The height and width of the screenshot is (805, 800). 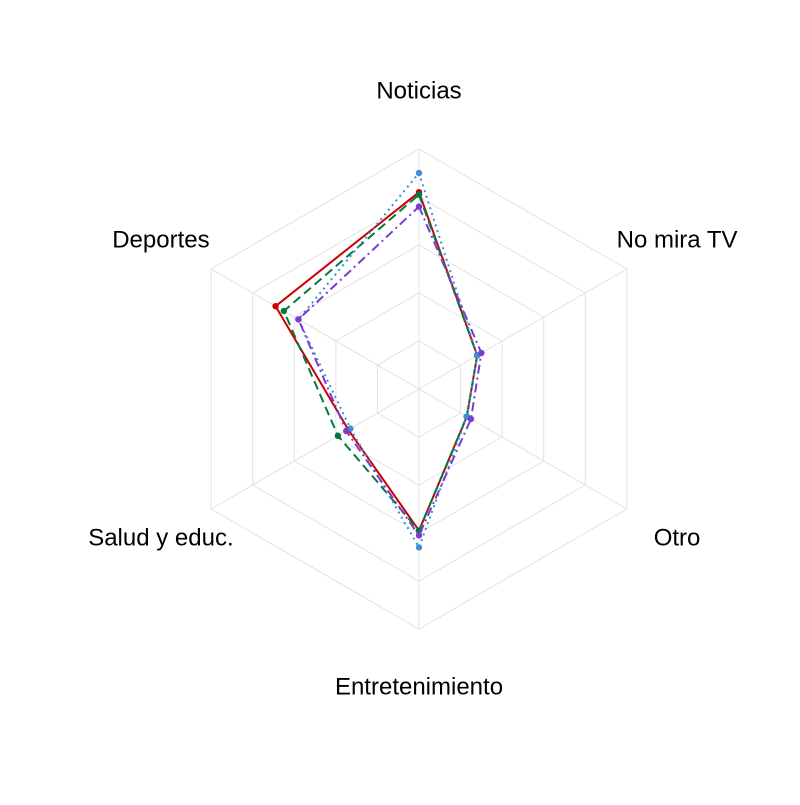 What do you see at coordinates (471, 419) in the screenshot?
I see `data-point-otro` at bounding box center [471, 419].